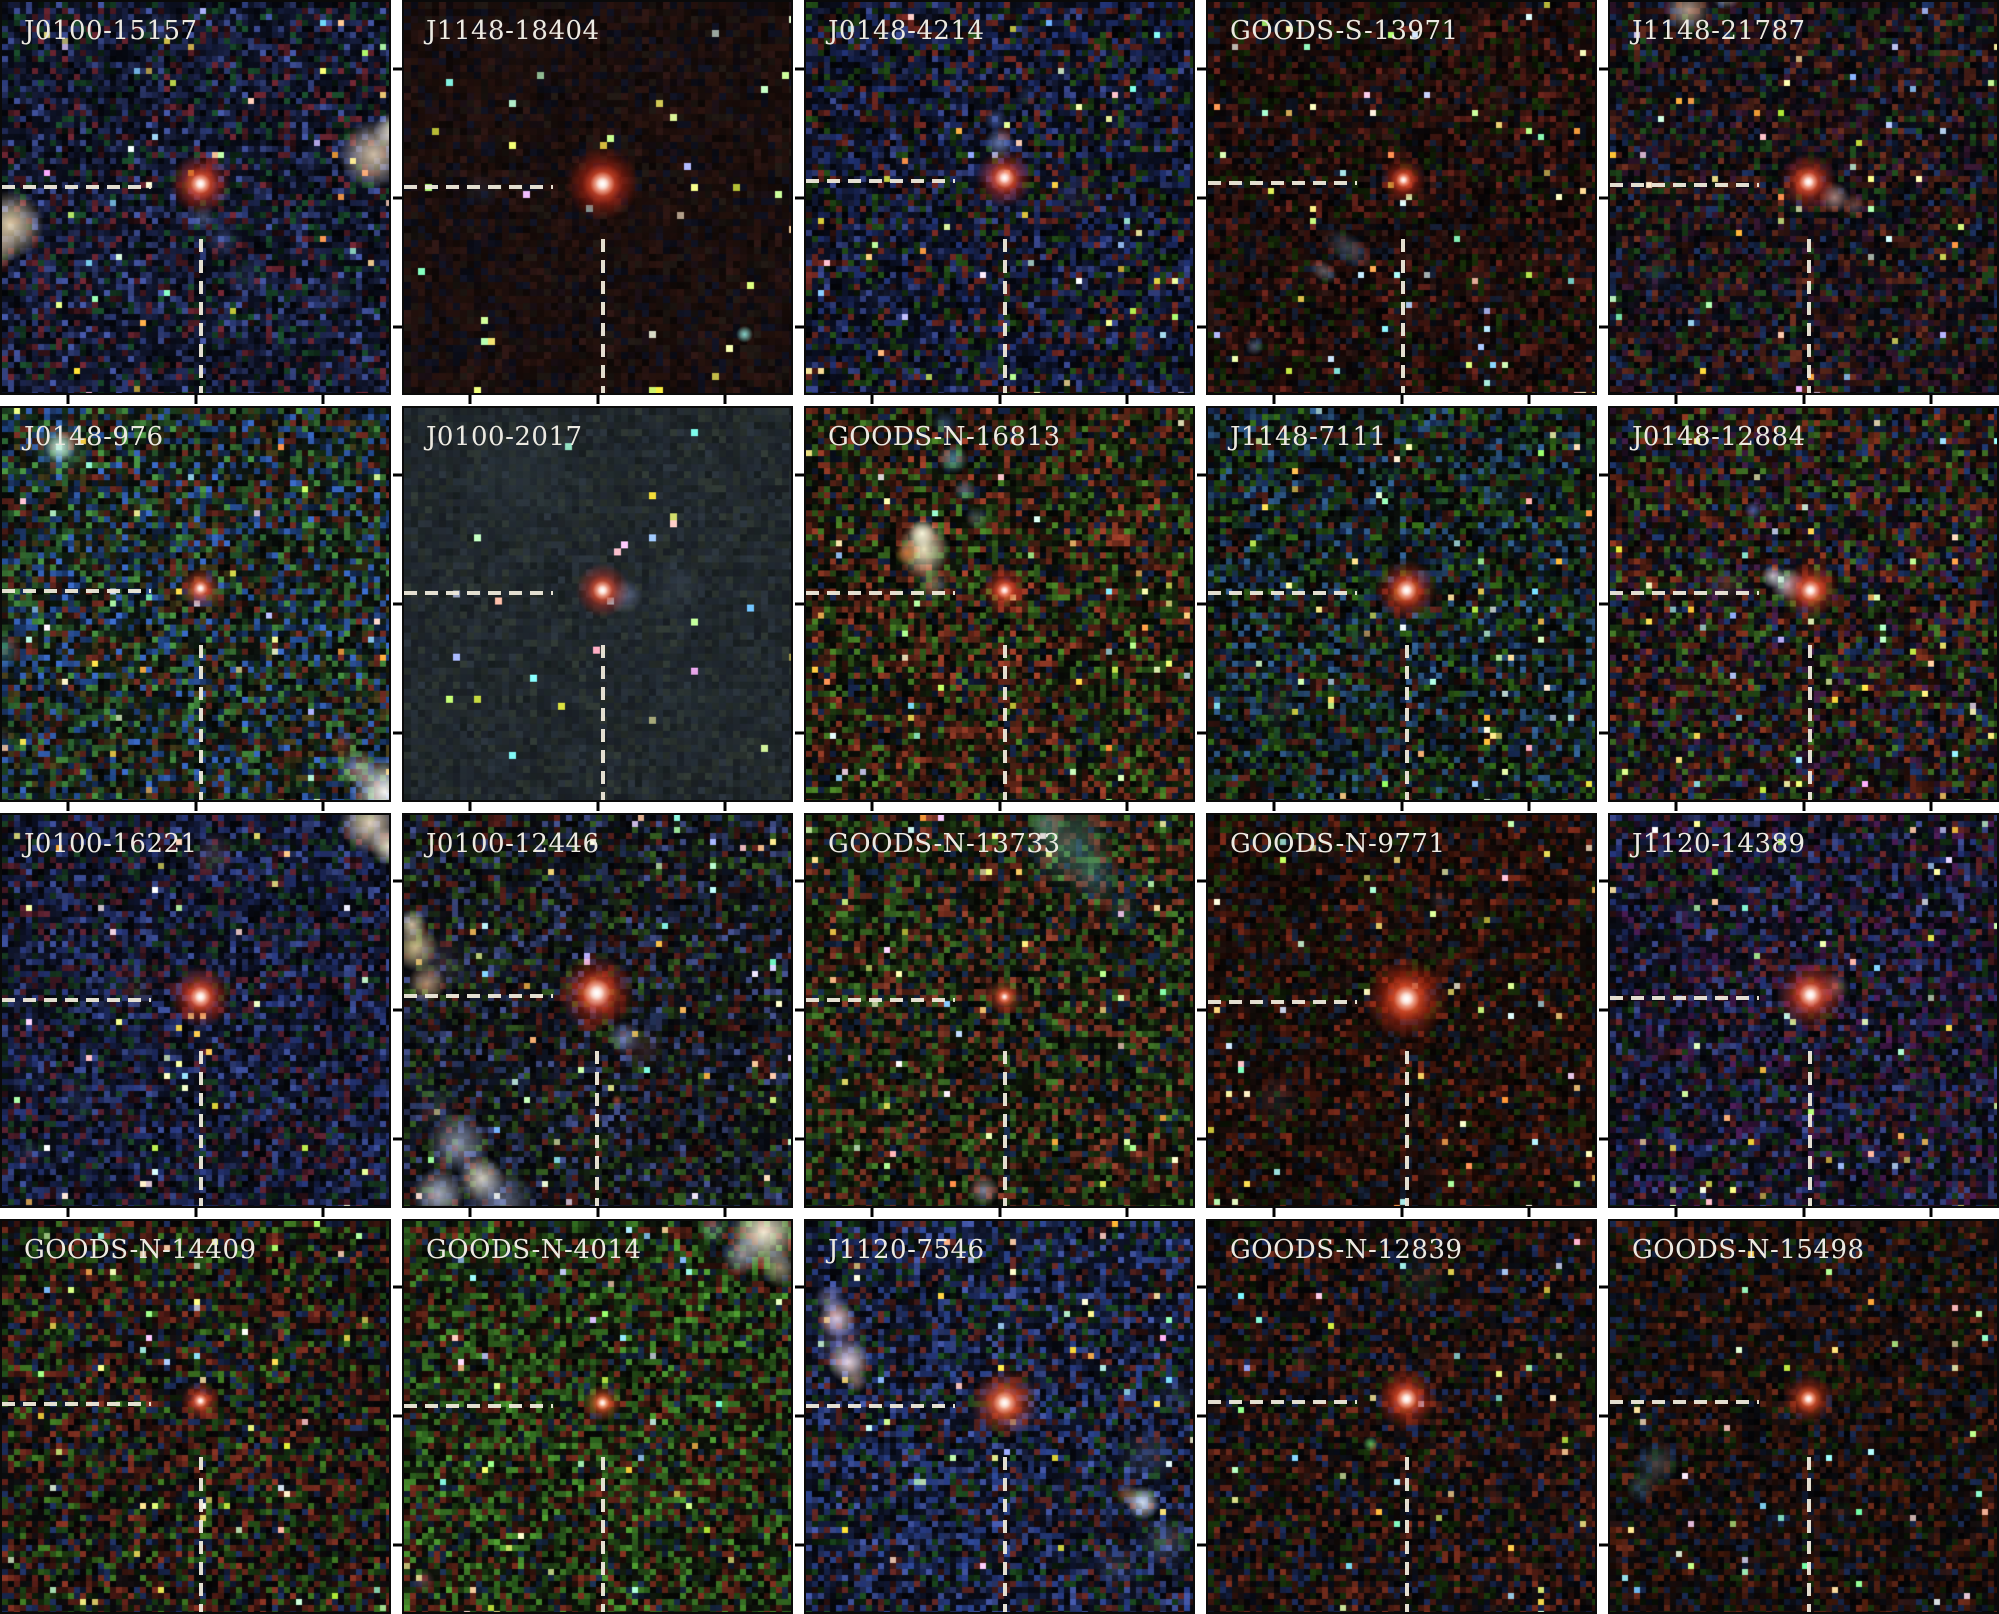  Describe the element at coordinates (1748, 1249) in the screenshot. I see `source-label: GOODS-N-15498` at that location.